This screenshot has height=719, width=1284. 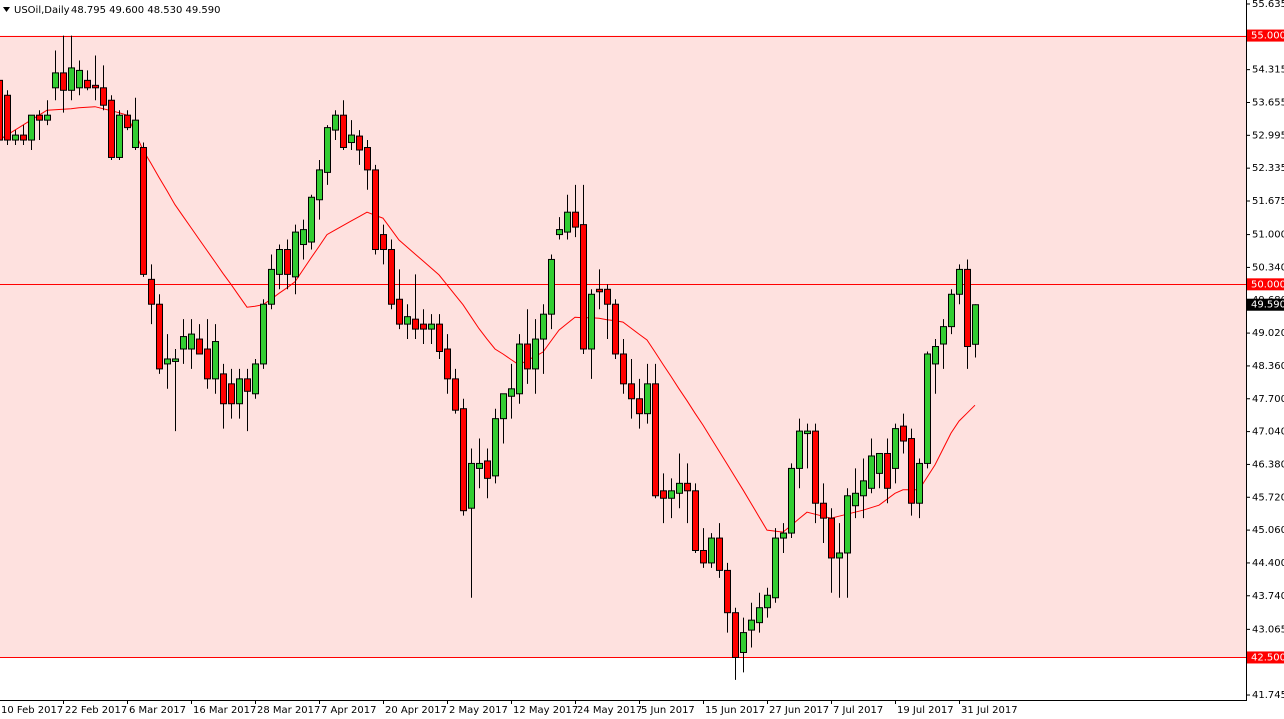 What do you see at coordinates (1268, 399) in the screenshot?
I see `y-tick-label: 47.700` at bounding box center [1268, 399].